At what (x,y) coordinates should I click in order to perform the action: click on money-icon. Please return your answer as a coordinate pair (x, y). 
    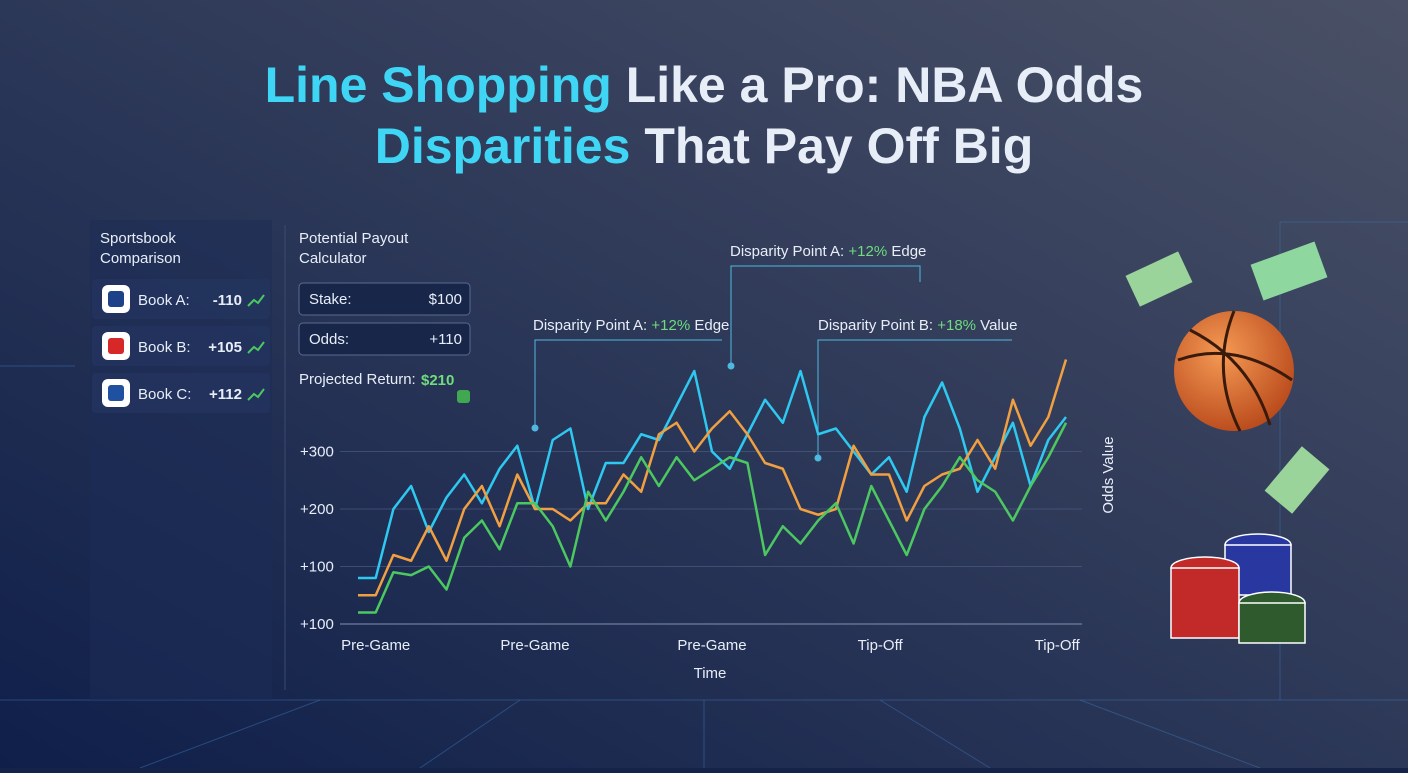
    Looking at the image, I should click on (463, 396).